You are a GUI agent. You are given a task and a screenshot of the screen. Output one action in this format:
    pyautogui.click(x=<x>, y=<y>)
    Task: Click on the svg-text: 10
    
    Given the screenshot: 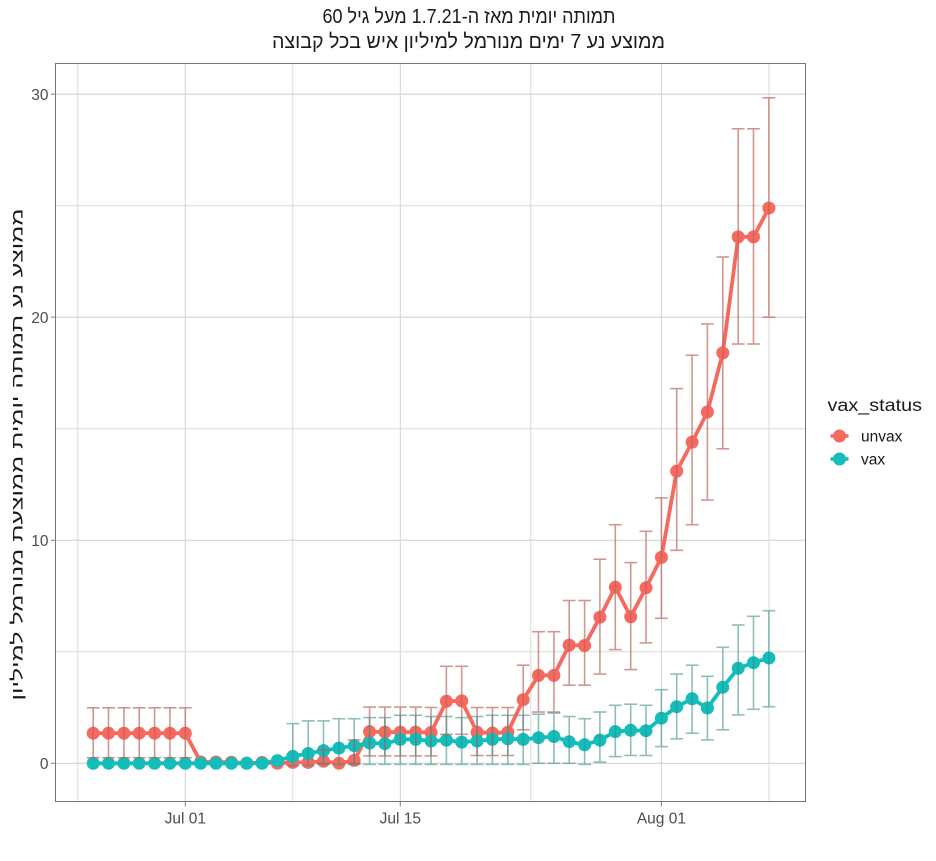 What is the action you would take?
    pyautogui.click(x=40, y=541)
    